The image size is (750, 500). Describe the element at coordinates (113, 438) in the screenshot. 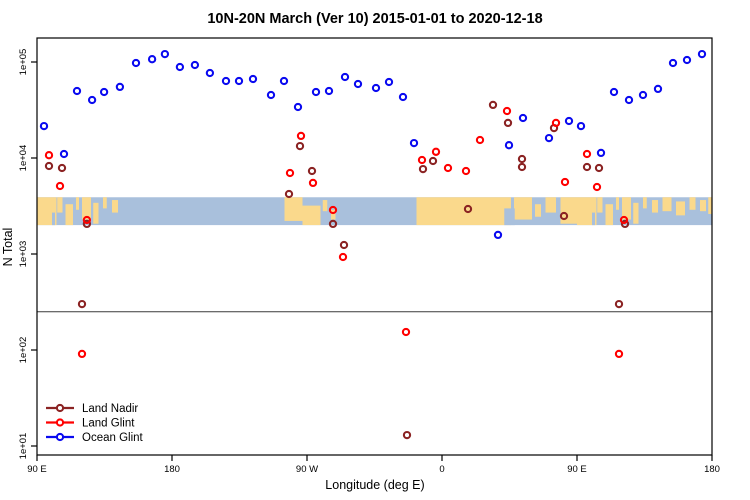

I see `legend-entry-label: Ocean Glint` at that location.